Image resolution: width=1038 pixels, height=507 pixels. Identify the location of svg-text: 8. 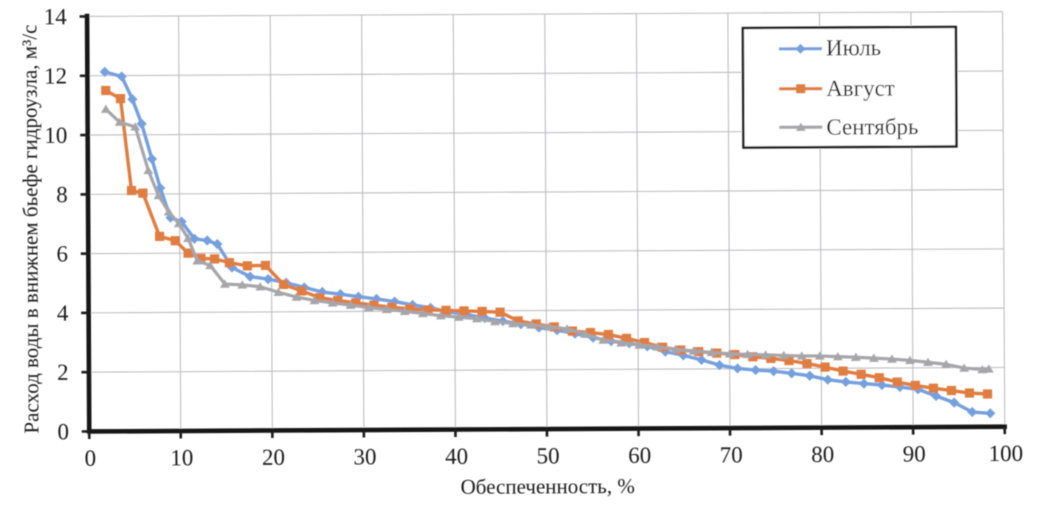
(62, 194).